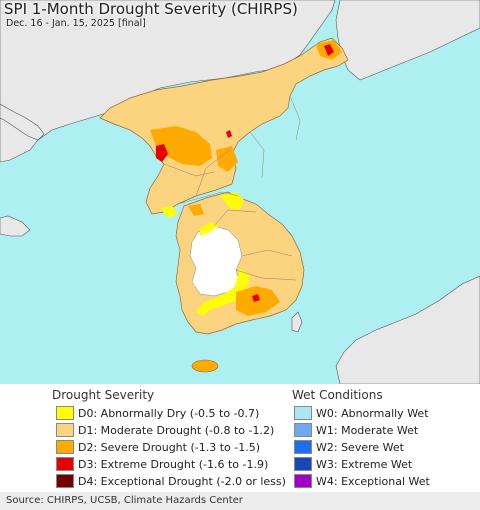 The width and height of the screenshot is (480, 510). What do you see at coordinates (367, 430) in the screenshot?
I see `legend-label: W1: Moderate Wet` at bounding box center [367, 430].